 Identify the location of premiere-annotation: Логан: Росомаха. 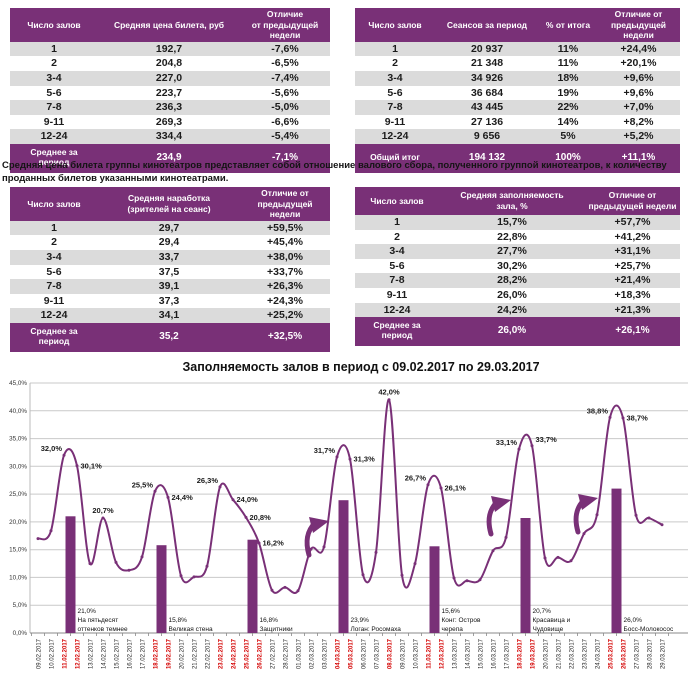
(376, 629).